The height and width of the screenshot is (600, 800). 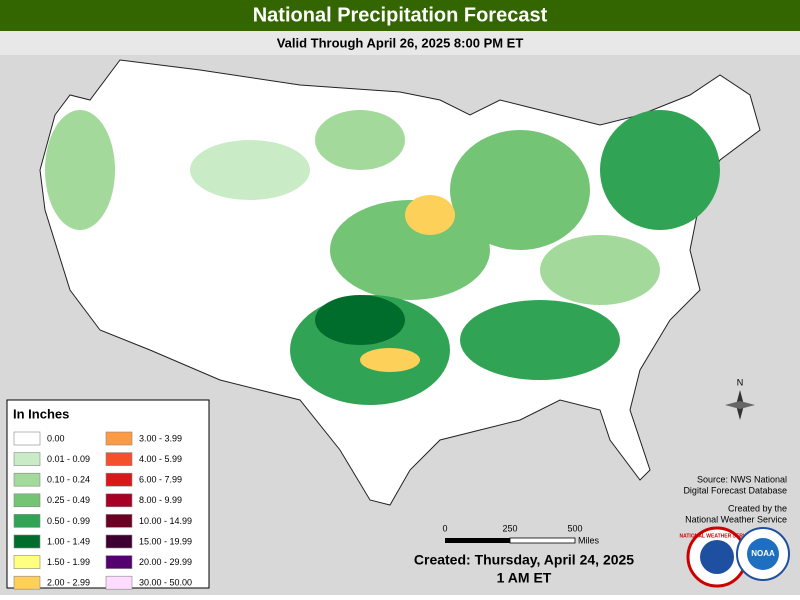 I want to click on scale-bar: 0 250 500 Miles, so click(x=520, y=534).